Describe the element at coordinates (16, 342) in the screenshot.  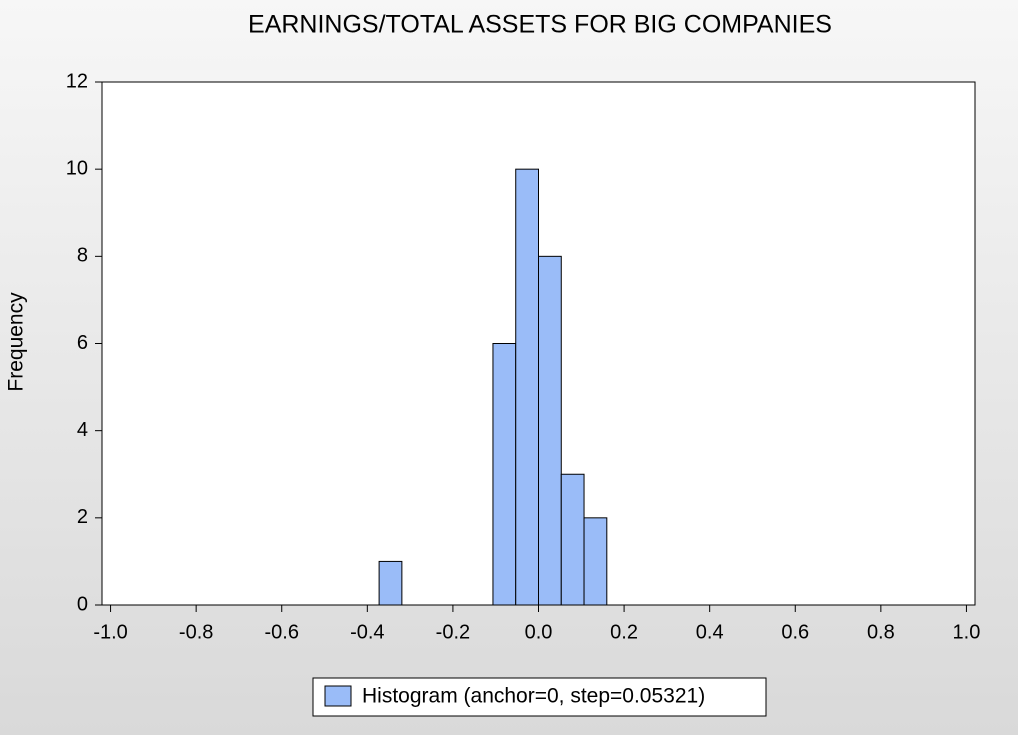
I see `y-axis-label: Frequency` at that location.